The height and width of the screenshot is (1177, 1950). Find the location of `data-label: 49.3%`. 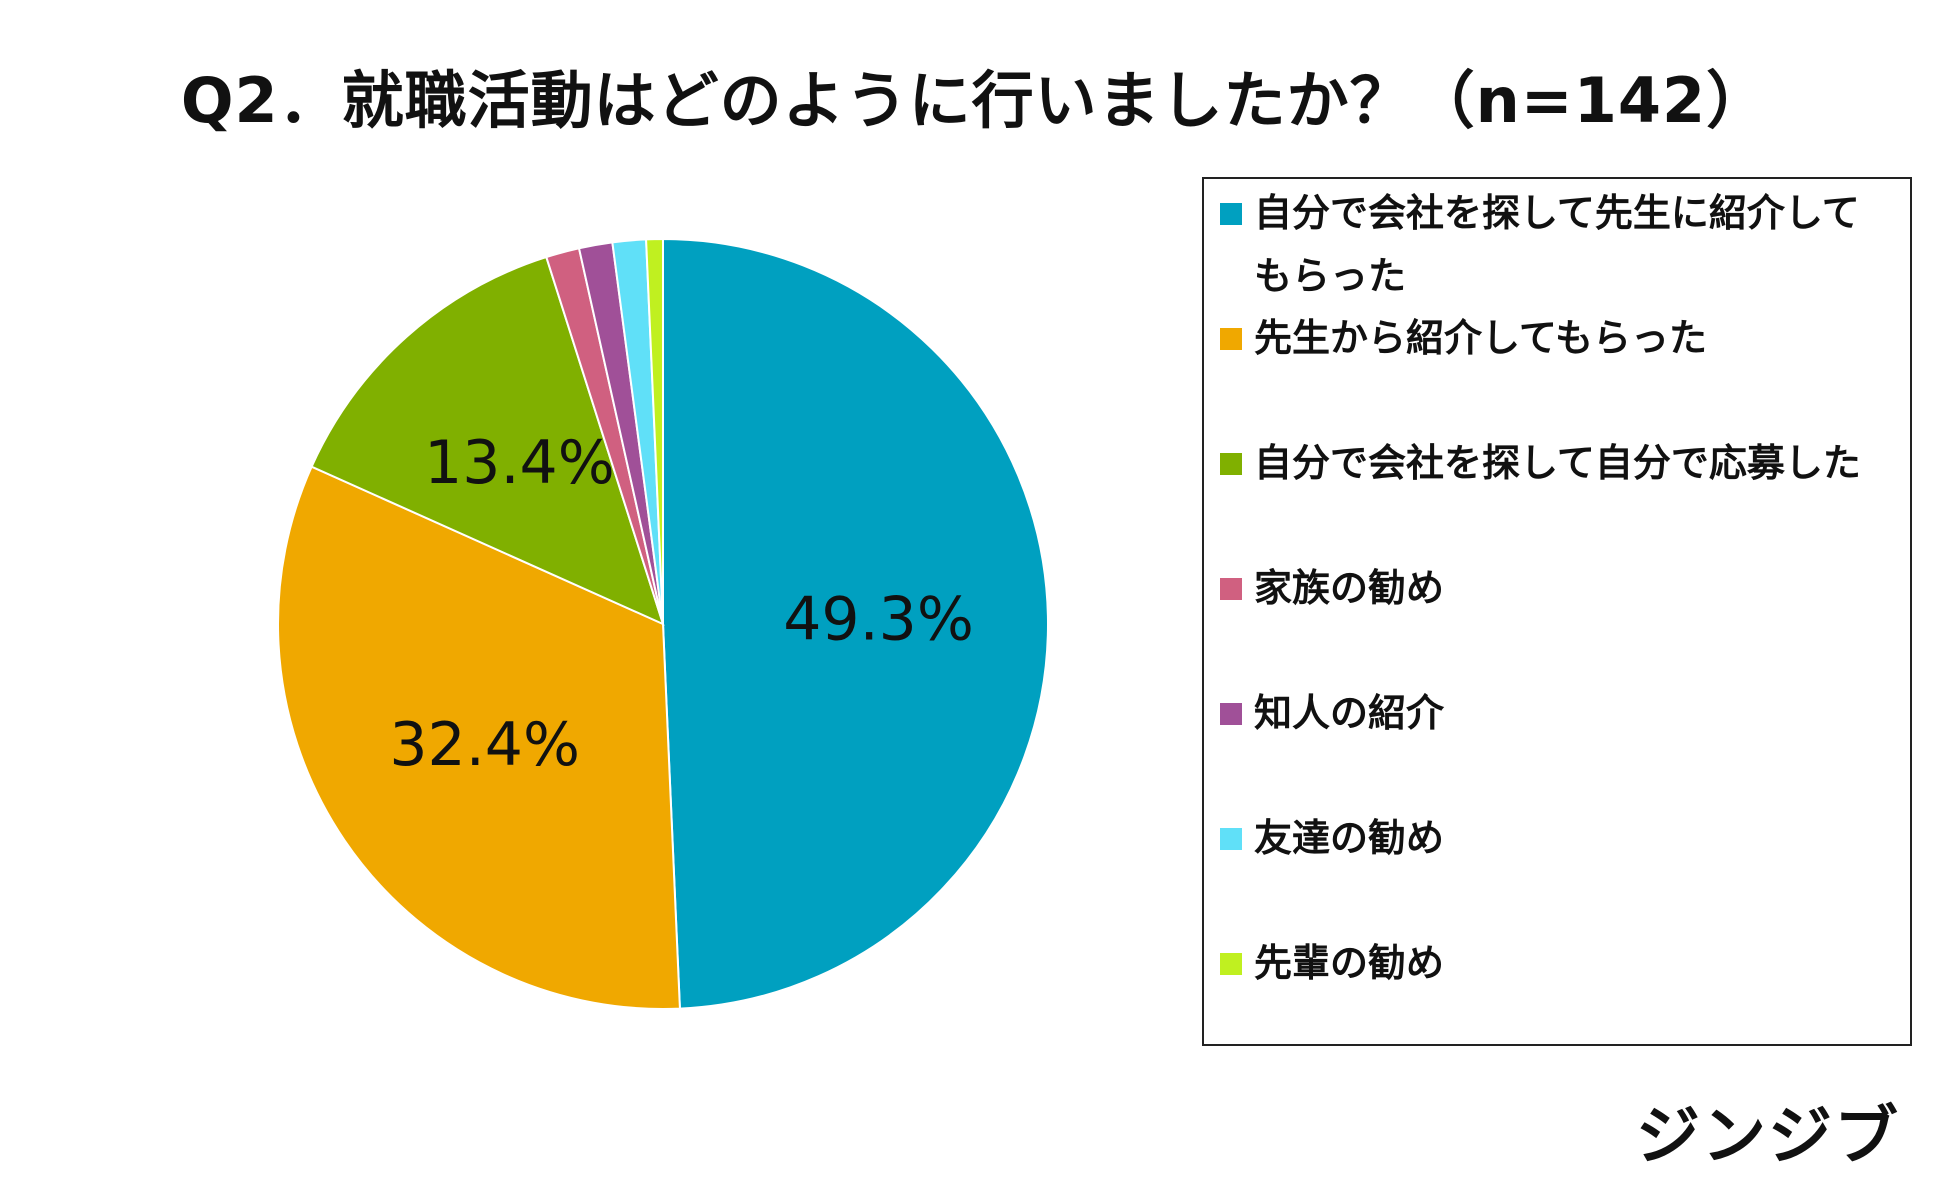

data-label: 49.3% is located at coordinates (878, 619).